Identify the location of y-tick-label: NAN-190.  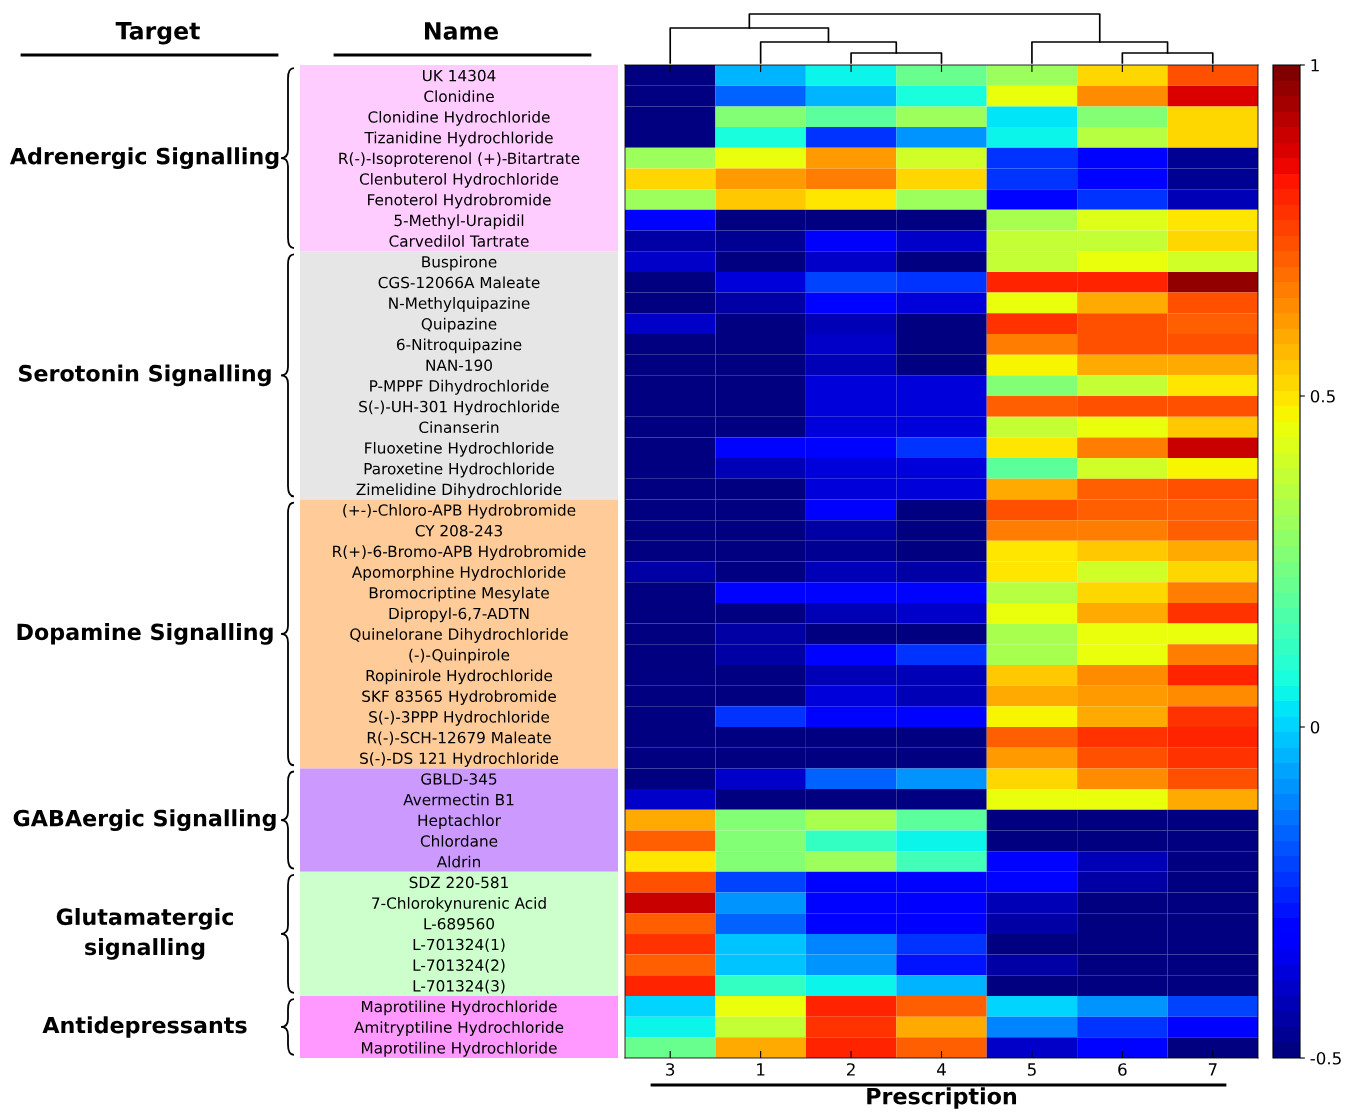
(459, 365).